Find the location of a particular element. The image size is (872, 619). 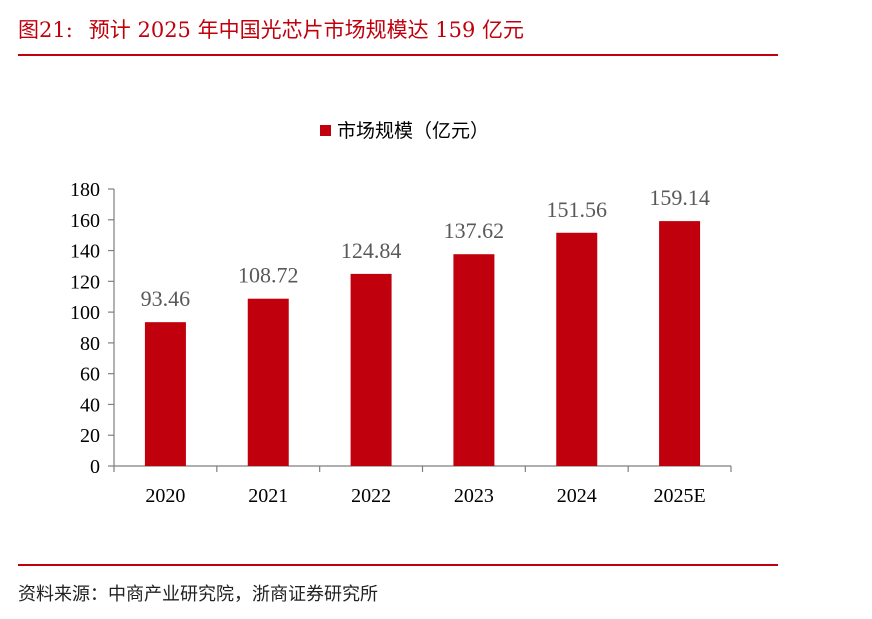

source-divider is located at coordinates (398, 565).